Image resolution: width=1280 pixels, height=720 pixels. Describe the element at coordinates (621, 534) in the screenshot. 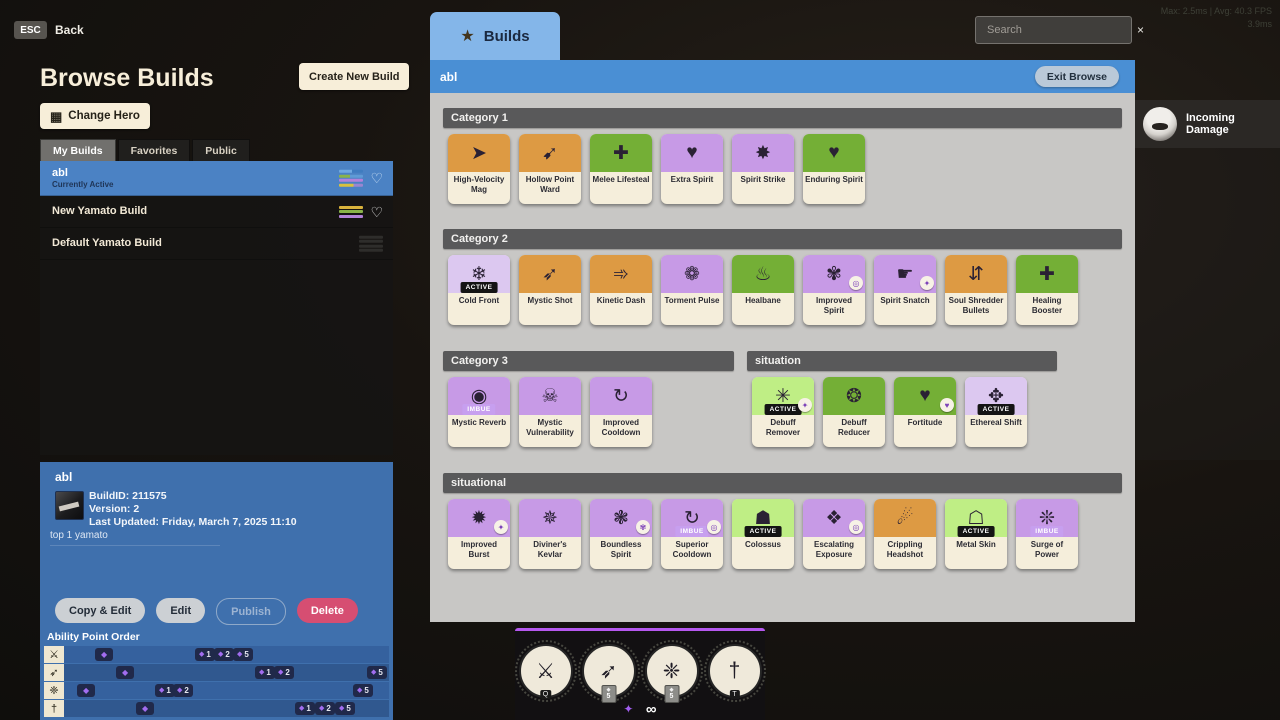

I see `item-card-boundless-spirit: ❃ ✾ Boundless Spirit` at that location.